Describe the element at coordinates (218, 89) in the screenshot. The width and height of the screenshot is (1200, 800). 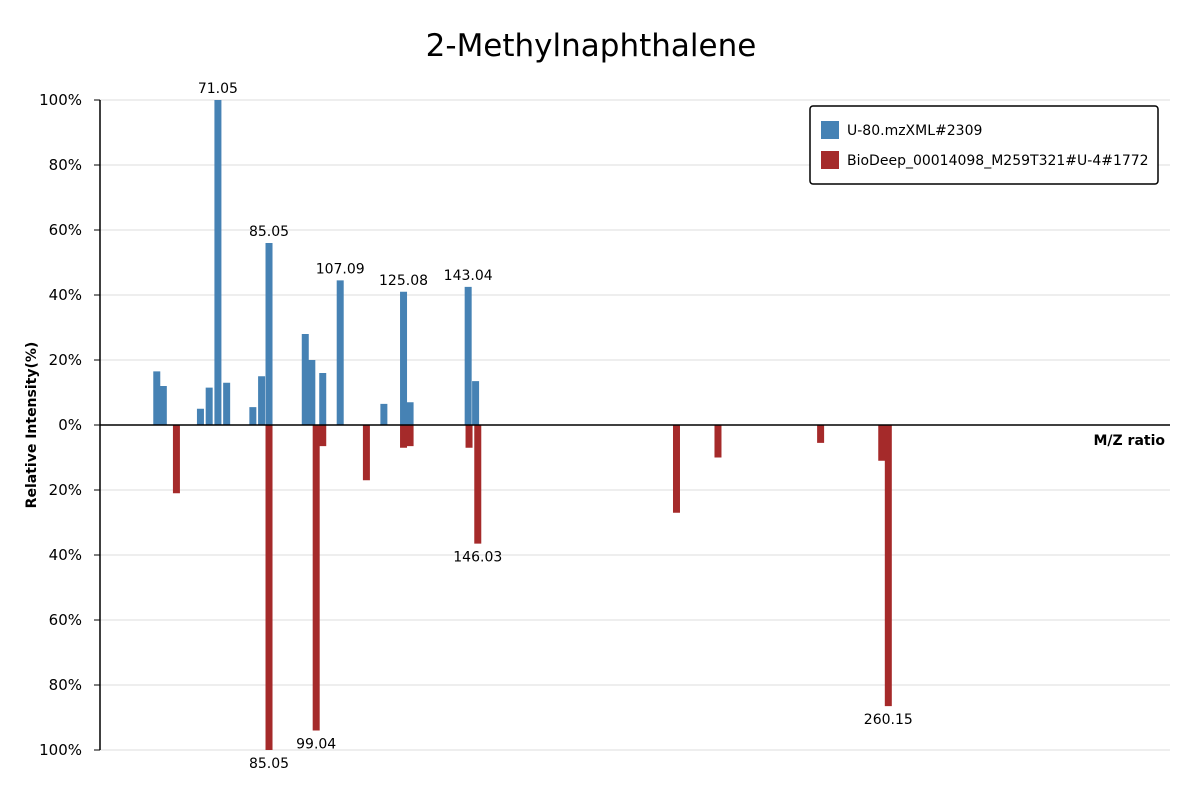
I see `peak-label: 71.05` at that location.